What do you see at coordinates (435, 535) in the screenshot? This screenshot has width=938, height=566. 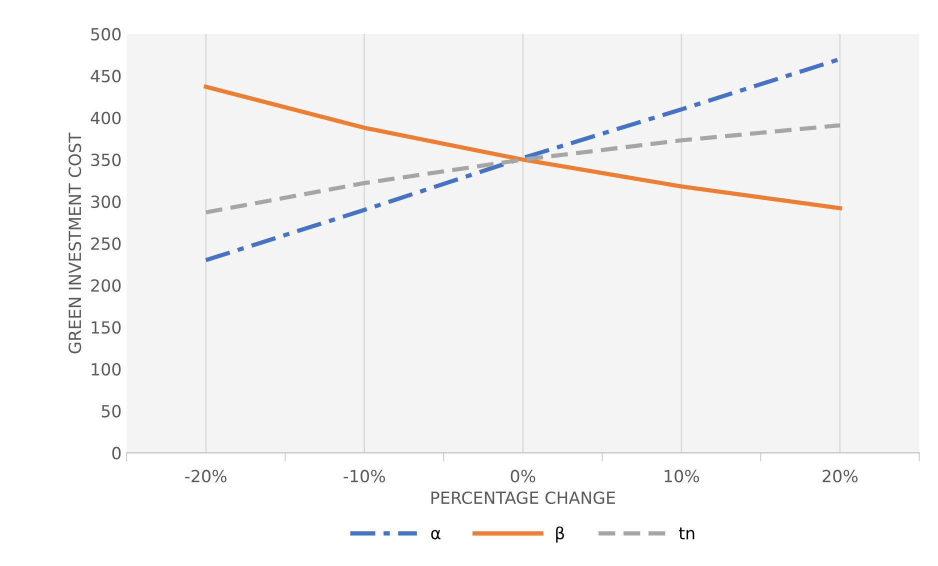 I see `legend-label: α` at bounding box center [435, 535].